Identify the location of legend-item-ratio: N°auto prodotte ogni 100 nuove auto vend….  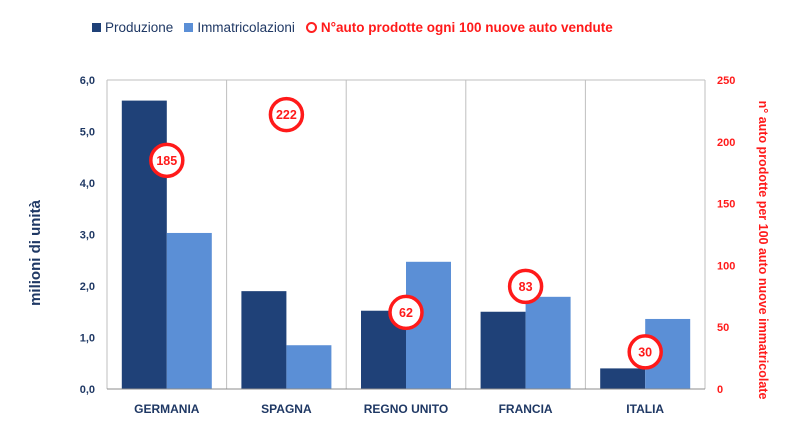
(459, 27).